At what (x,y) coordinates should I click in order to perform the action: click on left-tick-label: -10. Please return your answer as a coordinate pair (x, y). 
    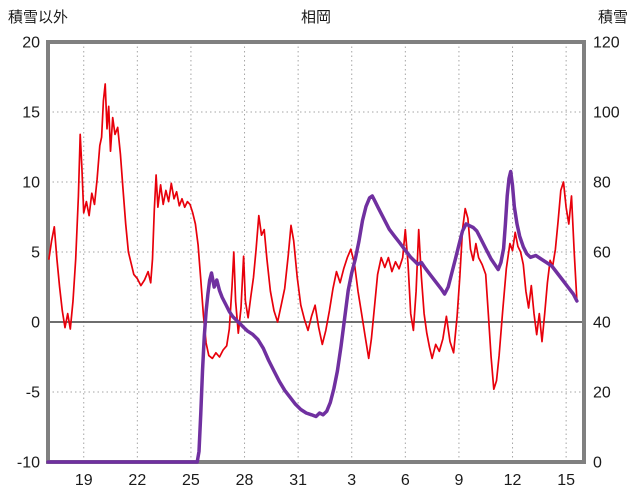
    Looking at the image, I should click on (28, 463).